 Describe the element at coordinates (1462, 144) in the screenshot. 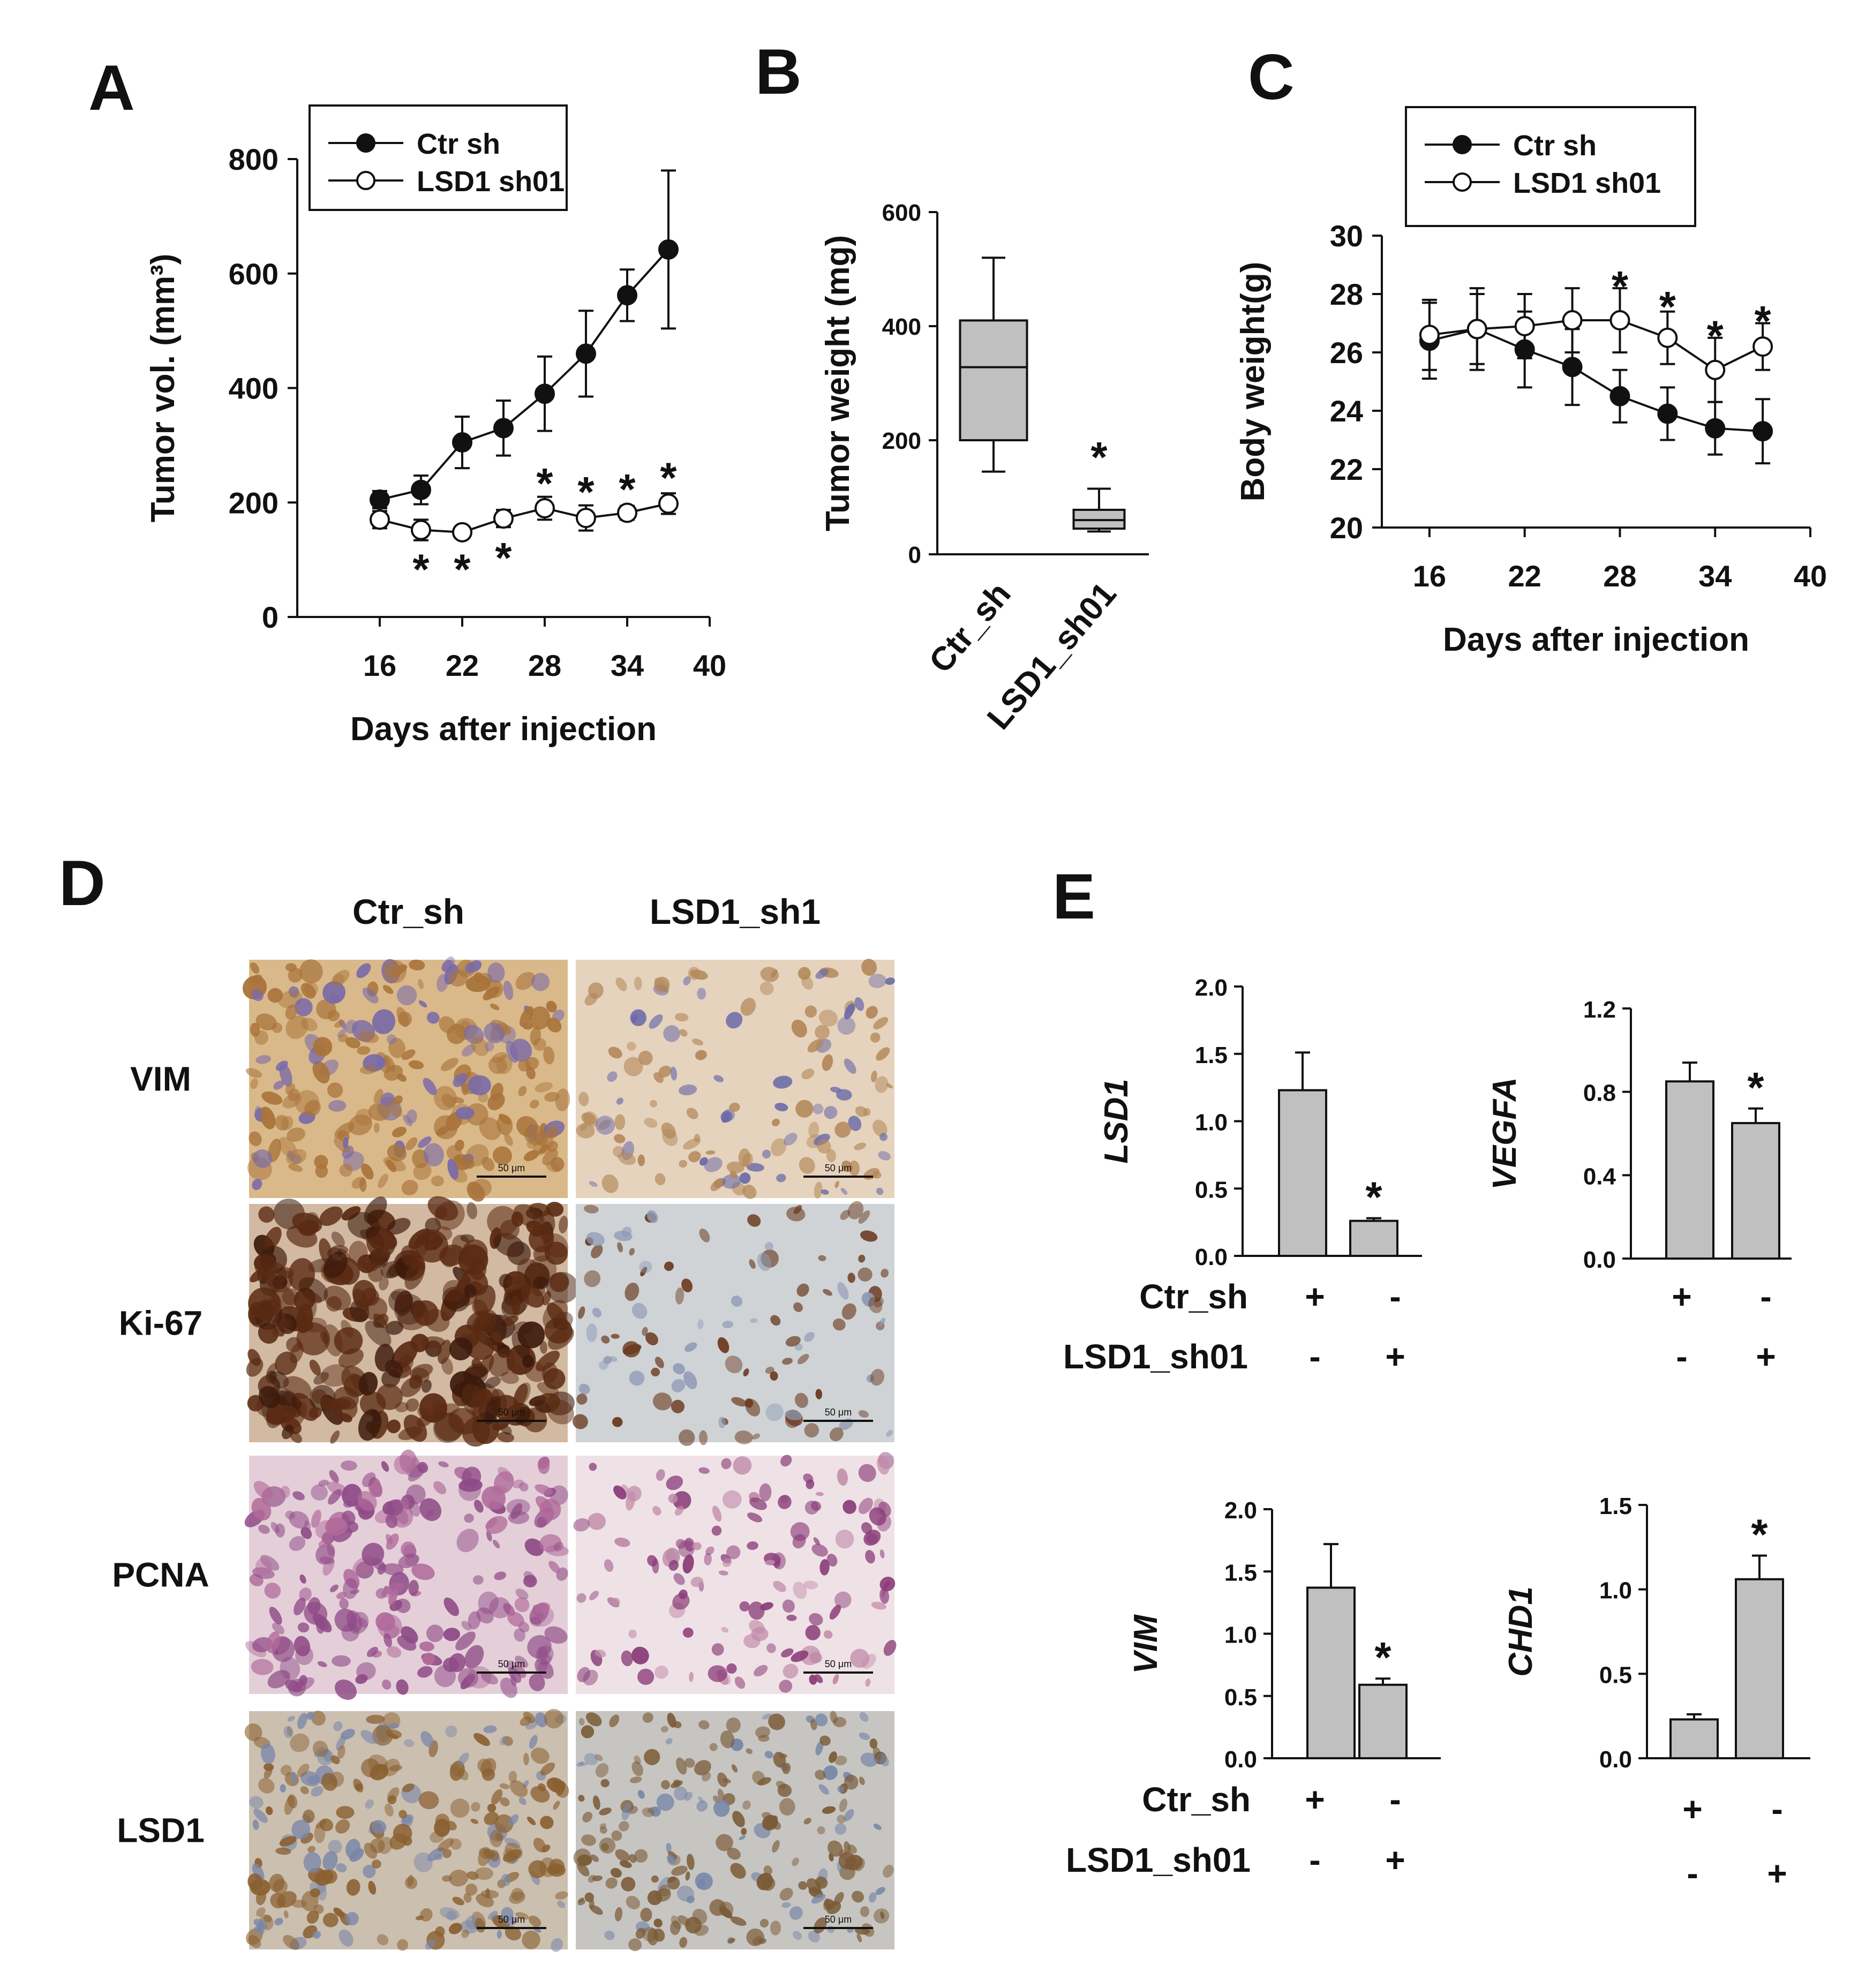

I see `legend-marker` at that location.